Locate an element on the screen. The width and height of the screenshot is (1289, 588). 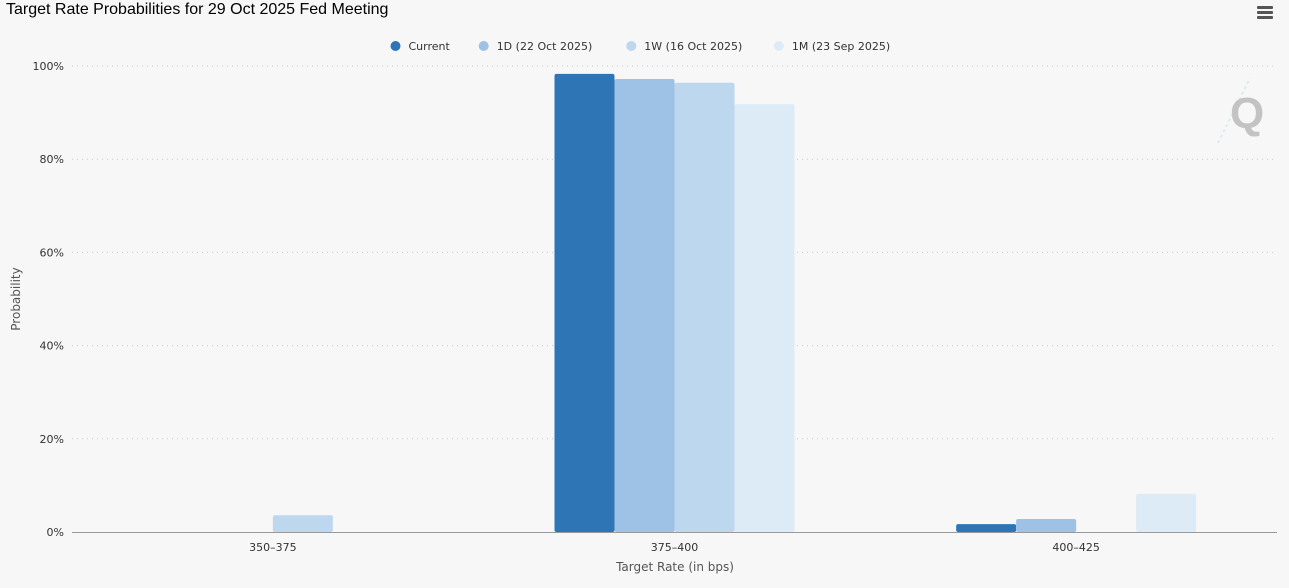
x-axis: 350–375 375–400 400–425 is located at coordinates (674, 543).